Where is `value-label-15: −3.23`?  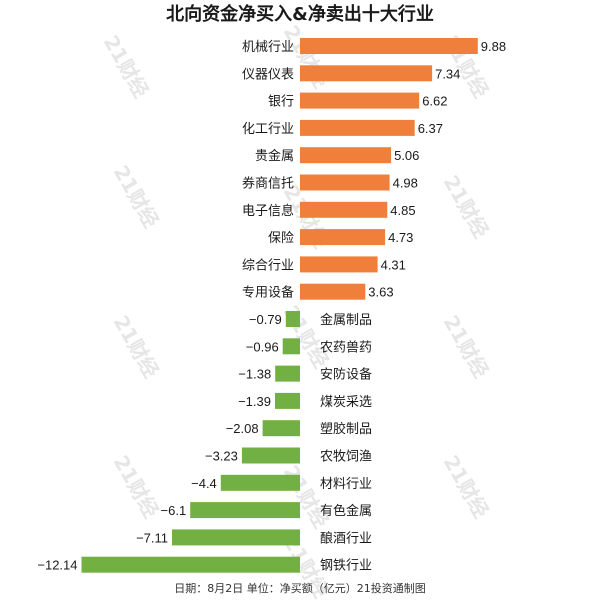 value-label-15: −3.23 is located at coordinates (221, 456).